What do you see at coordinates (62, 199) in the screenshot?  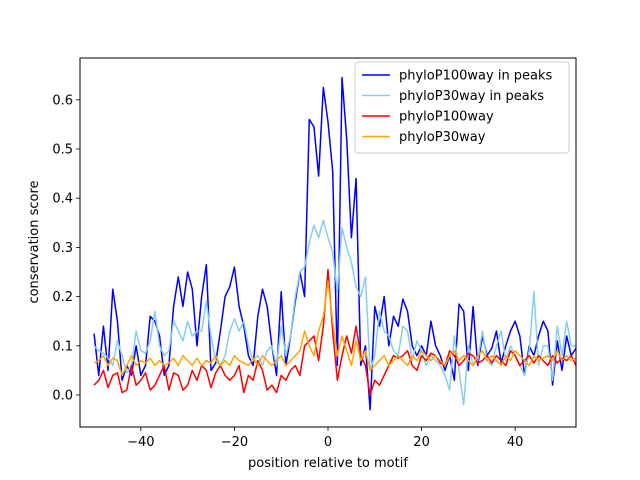 I see `y-tick-label: 0.4` at bounding box center [62, 199].